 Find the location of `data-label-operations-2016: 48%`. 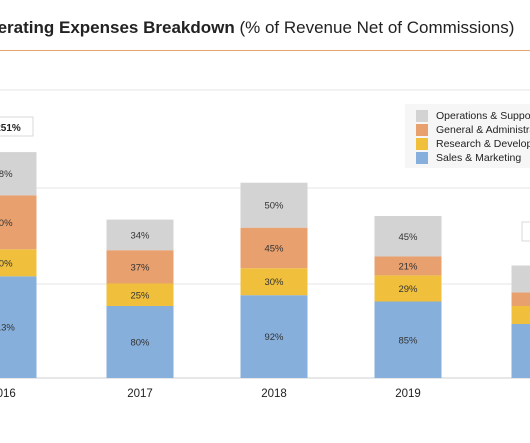

data-label-operations-2016: 48% is located at coordinates (6, 174).